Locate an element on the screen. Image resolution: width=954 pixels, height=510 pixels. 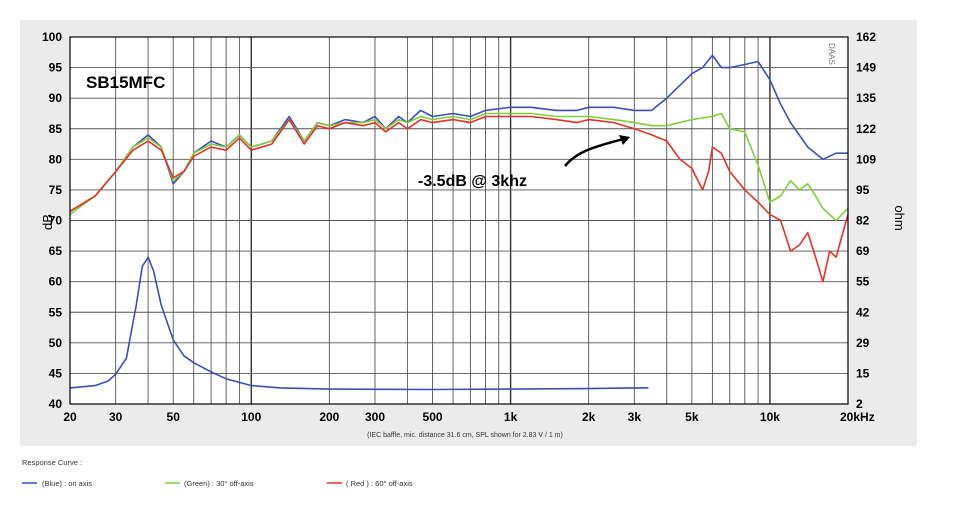
x-tick-label: 50 is located at coordinates (174, 417).